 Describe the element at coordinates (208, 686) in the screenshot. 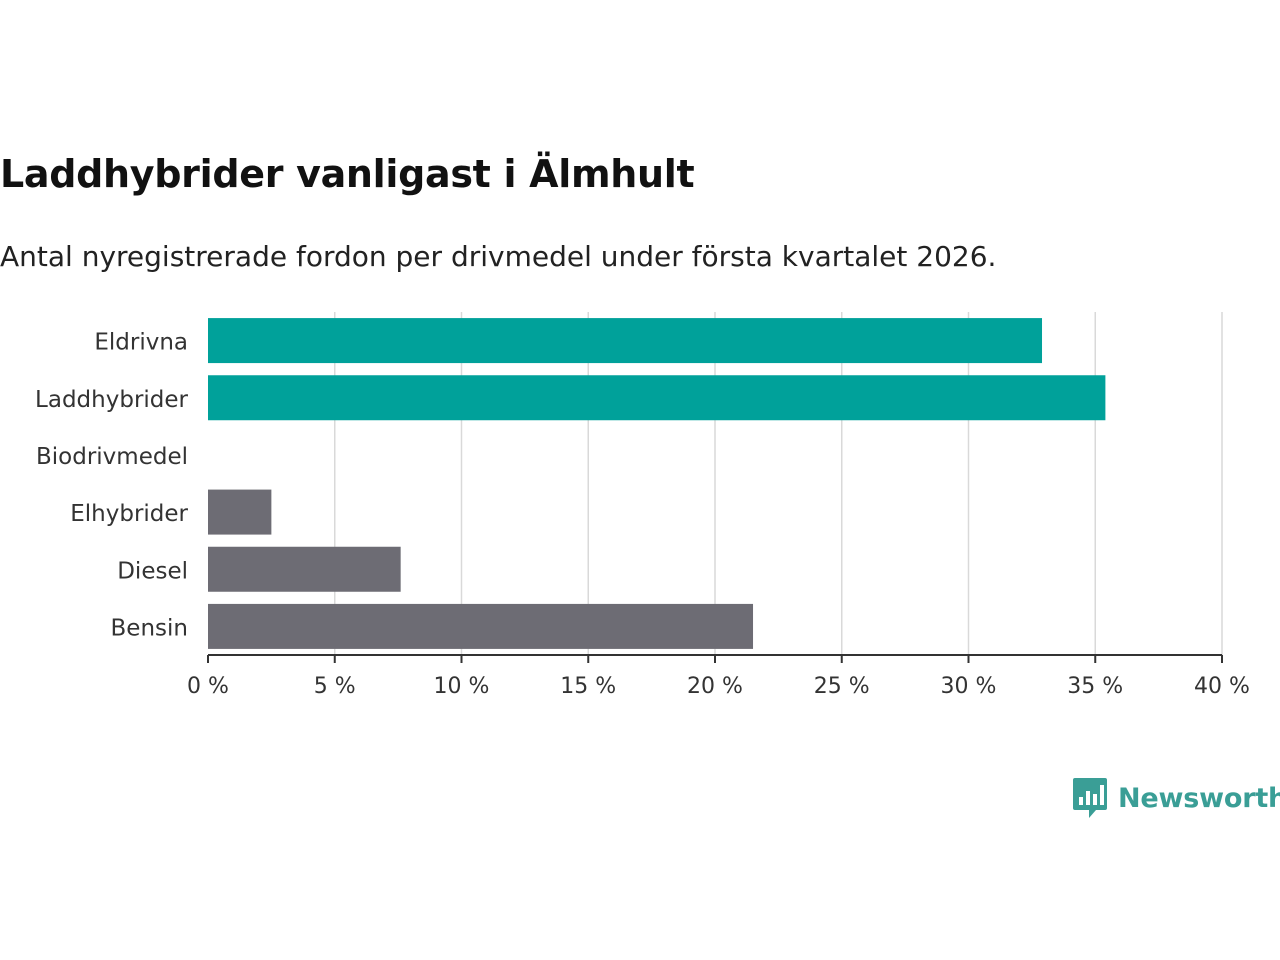

I see `x-tick-label: 0 %` at that location.